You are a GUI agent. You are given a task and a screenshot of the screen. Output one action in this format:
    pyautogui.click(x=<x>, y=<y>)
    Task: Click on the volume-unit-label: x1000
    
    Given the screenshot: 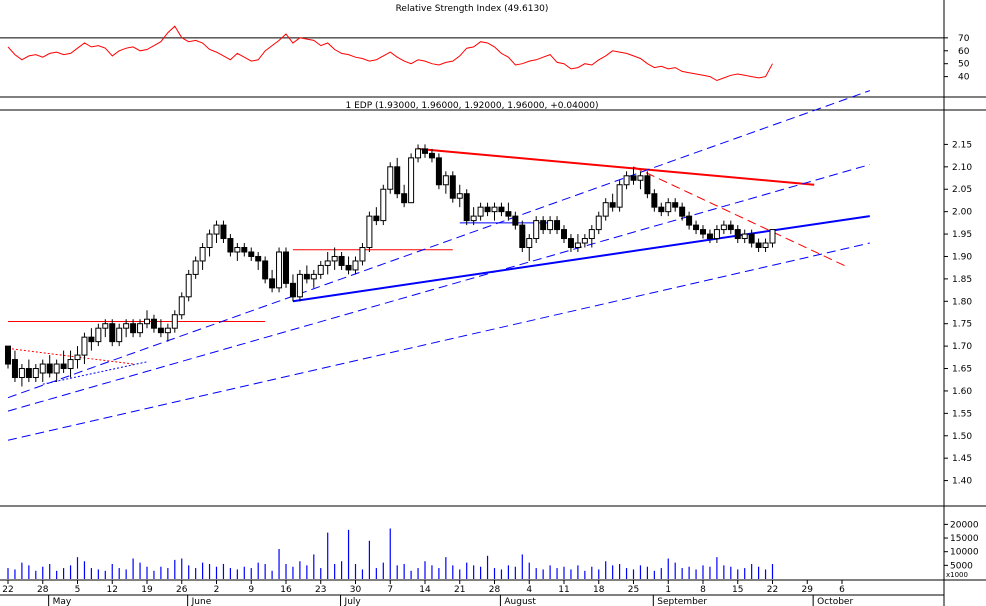 What is the action you would take?
    pyautogui.click(x=957, y=575)
    